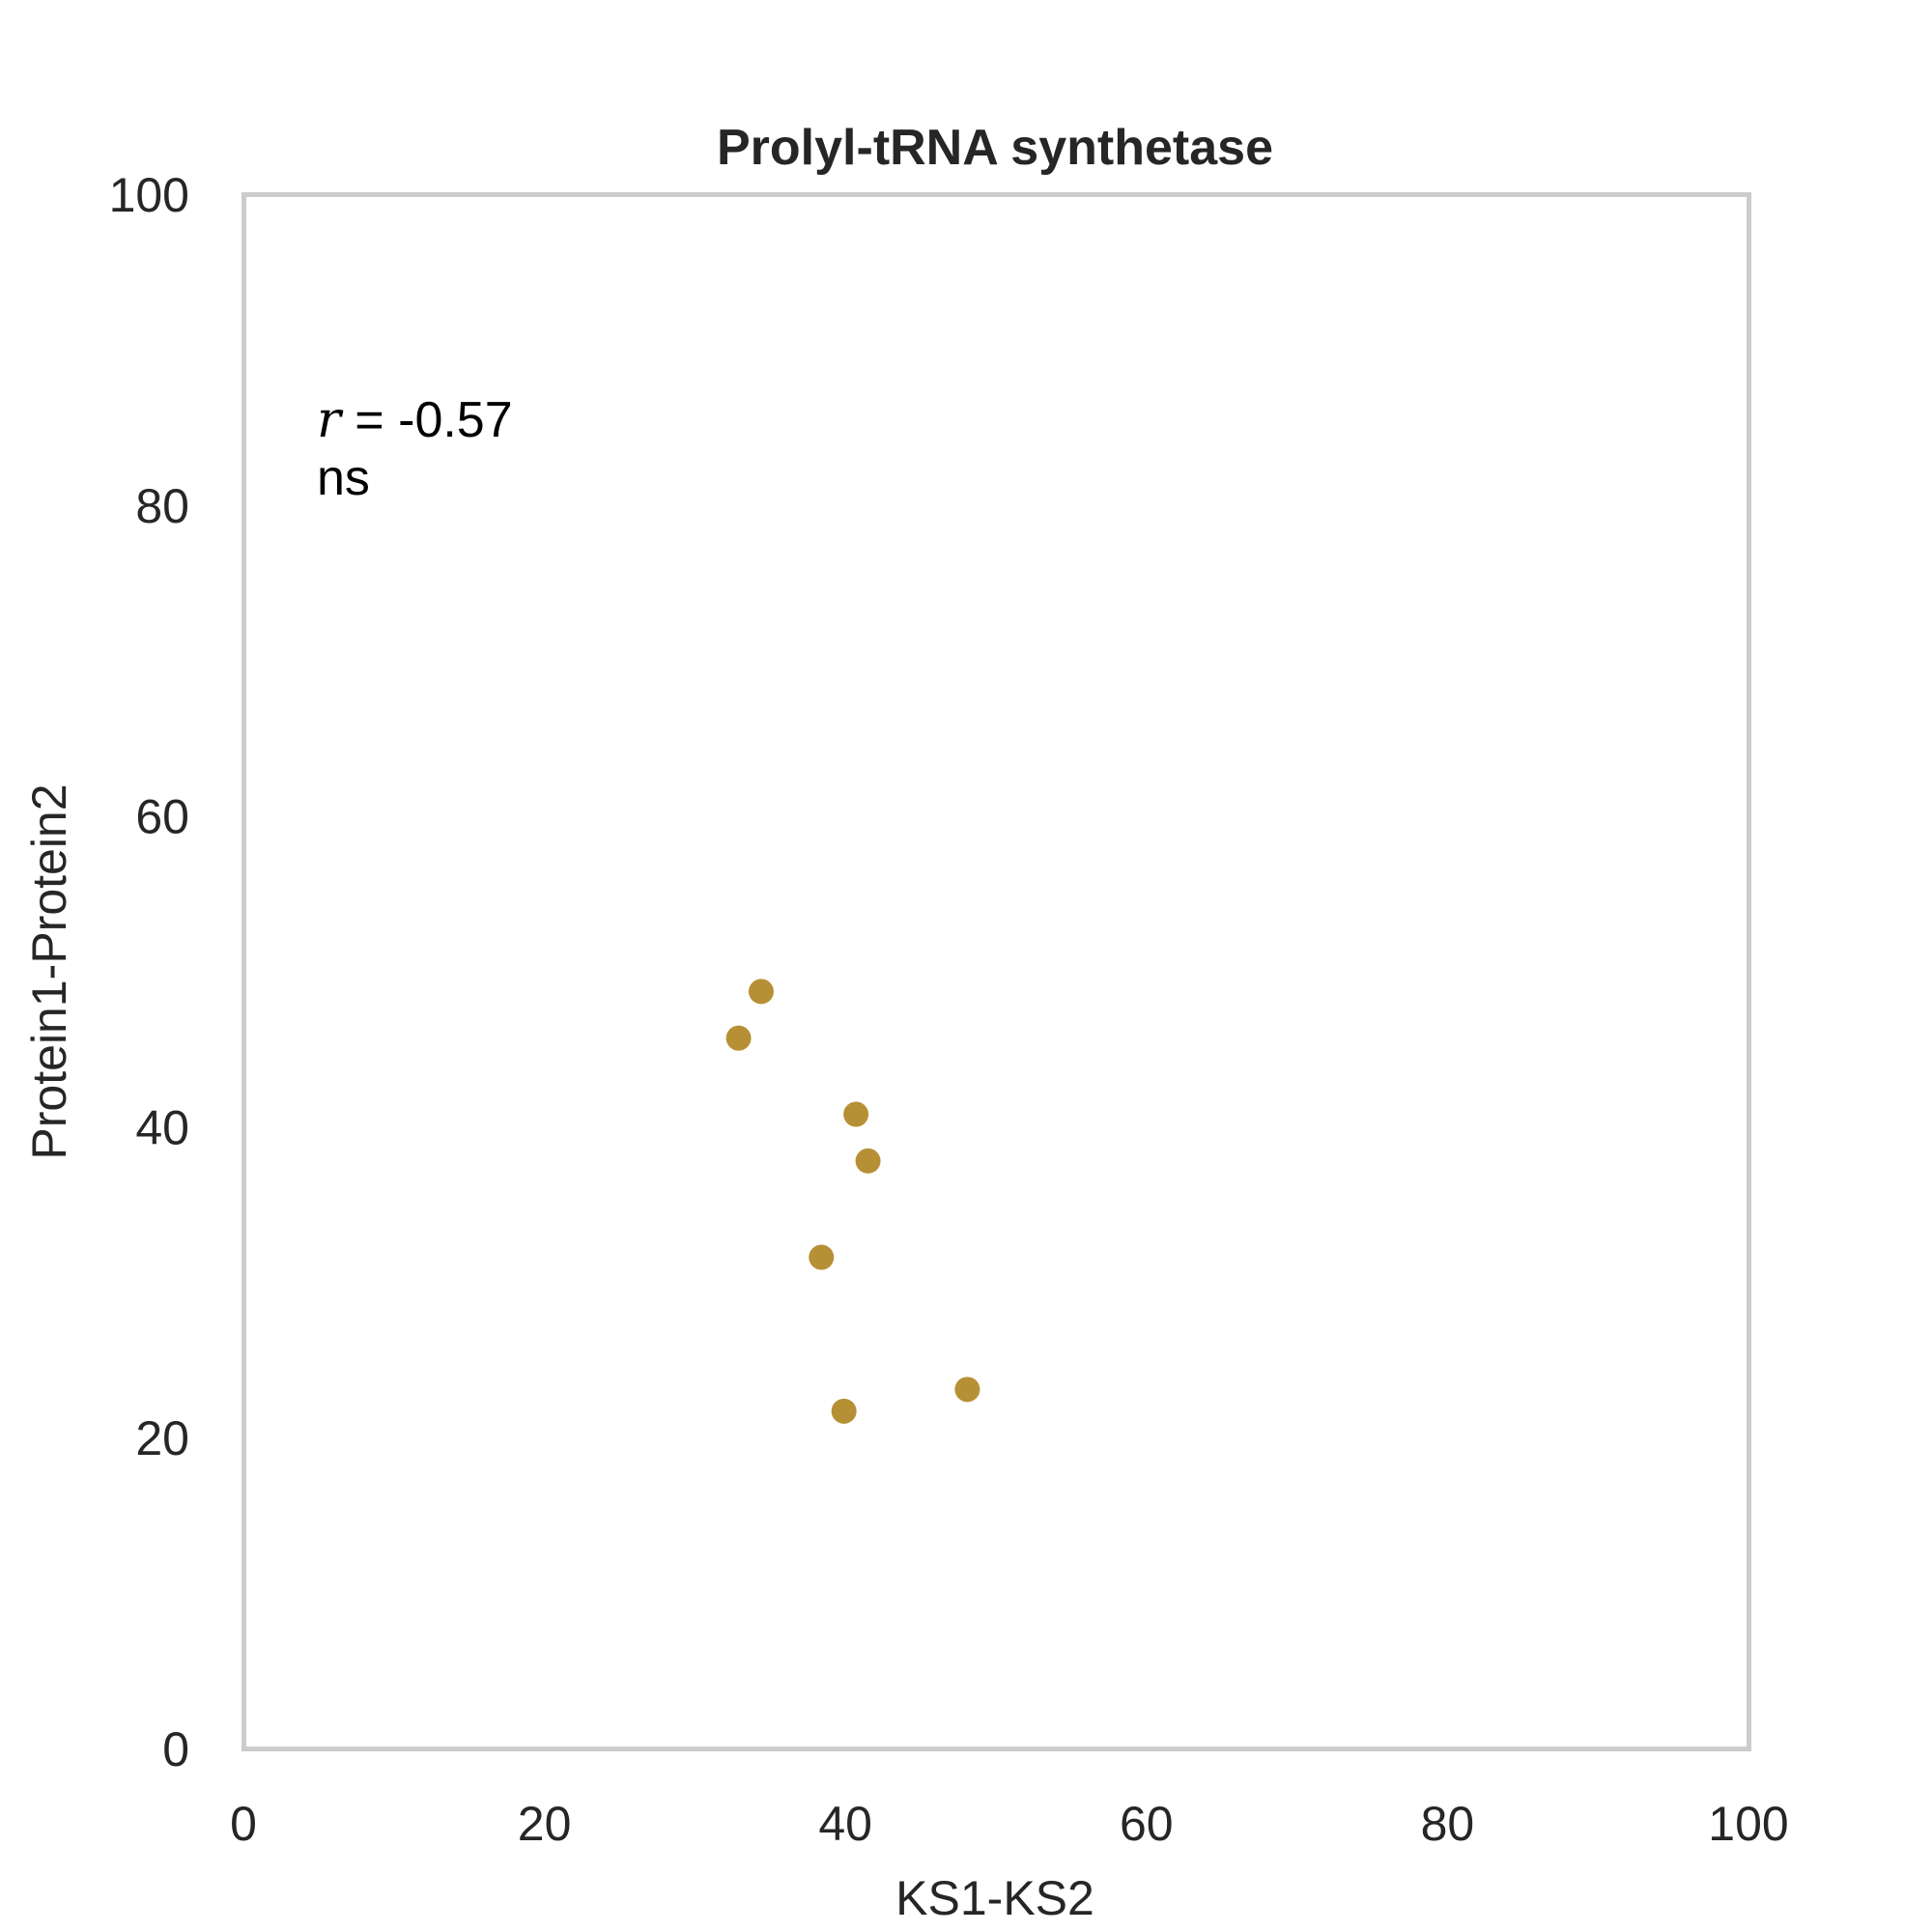 This screenshot has width=1932, height=1932. Describe the element at coordinates (1748, 1824) in the screenshot. I see `x-tick-label: 100` at that location.